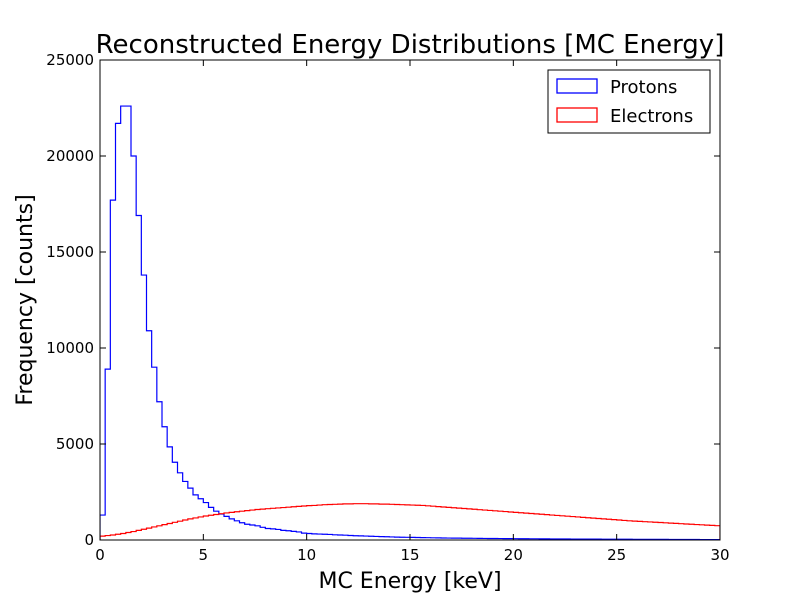  What do you see at coordinates (409, 555) in the screenshot?
I see `x-tick-label: 15` at bounding box center [409, 555].